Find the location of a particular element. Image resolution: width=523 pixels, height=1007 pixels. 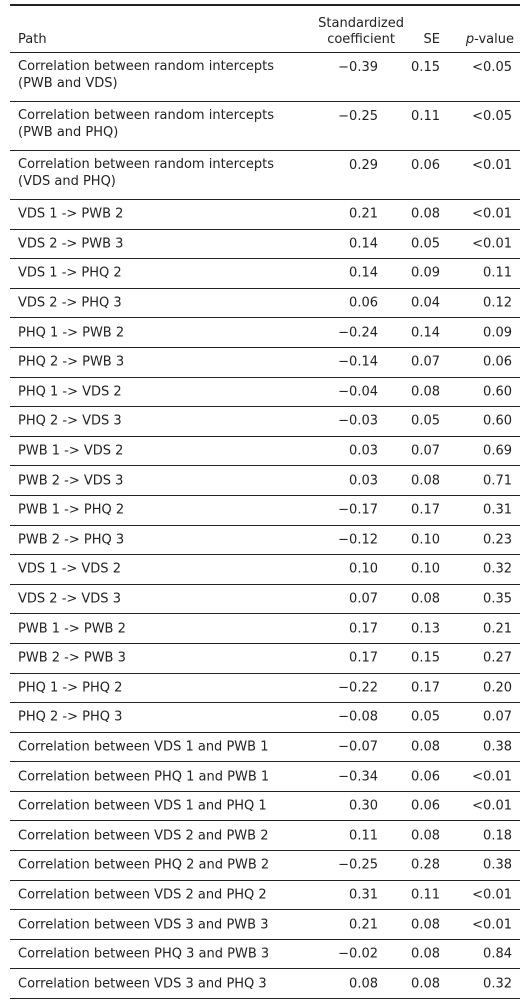

row-coefficient: −0.34 is located at coordinates (358, 777).